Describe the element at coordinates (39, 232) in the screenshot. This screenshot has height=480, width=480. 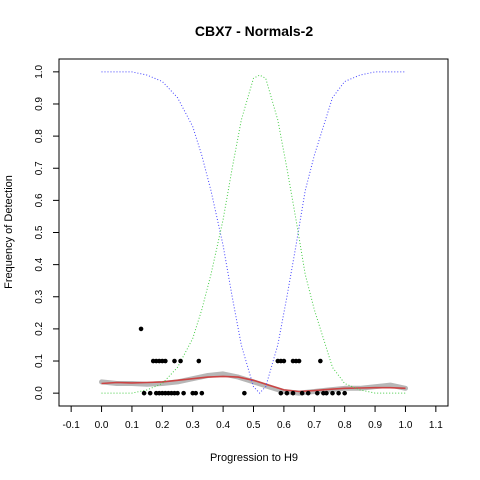
I see `y-tick-label: 0.5` at that location.